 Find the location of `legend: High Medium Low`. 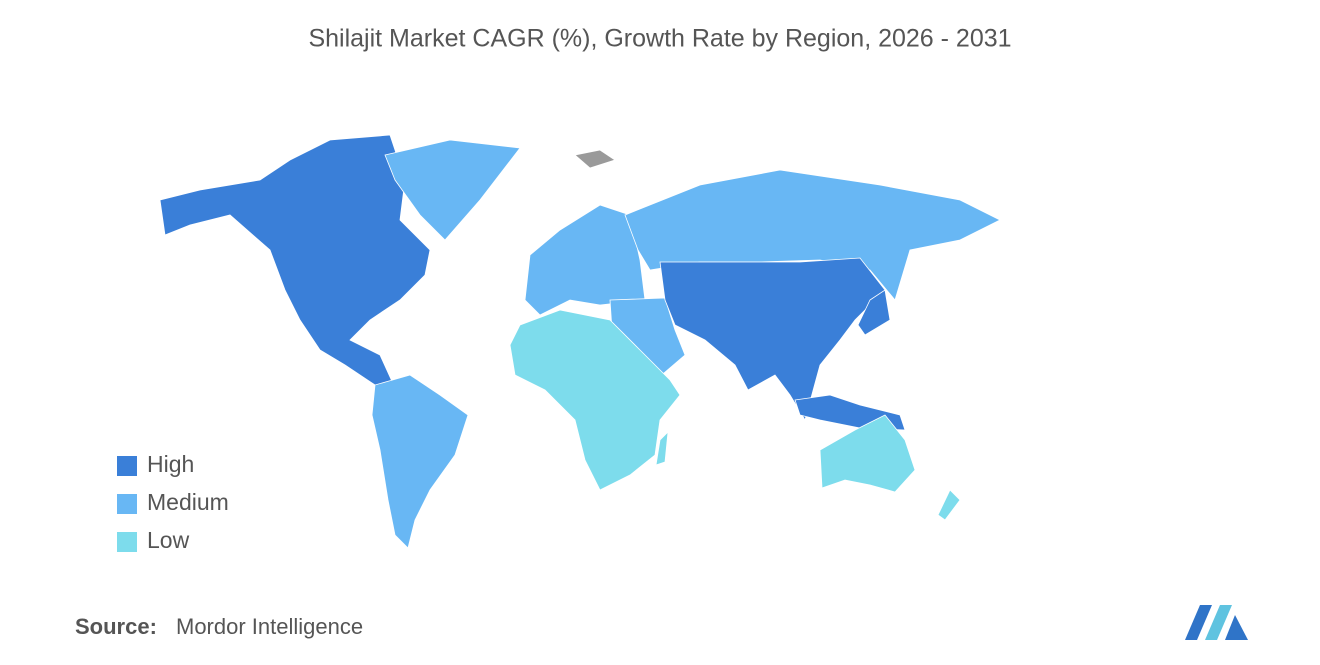

legend: High Medium Low is located at coordinates (173, 502).